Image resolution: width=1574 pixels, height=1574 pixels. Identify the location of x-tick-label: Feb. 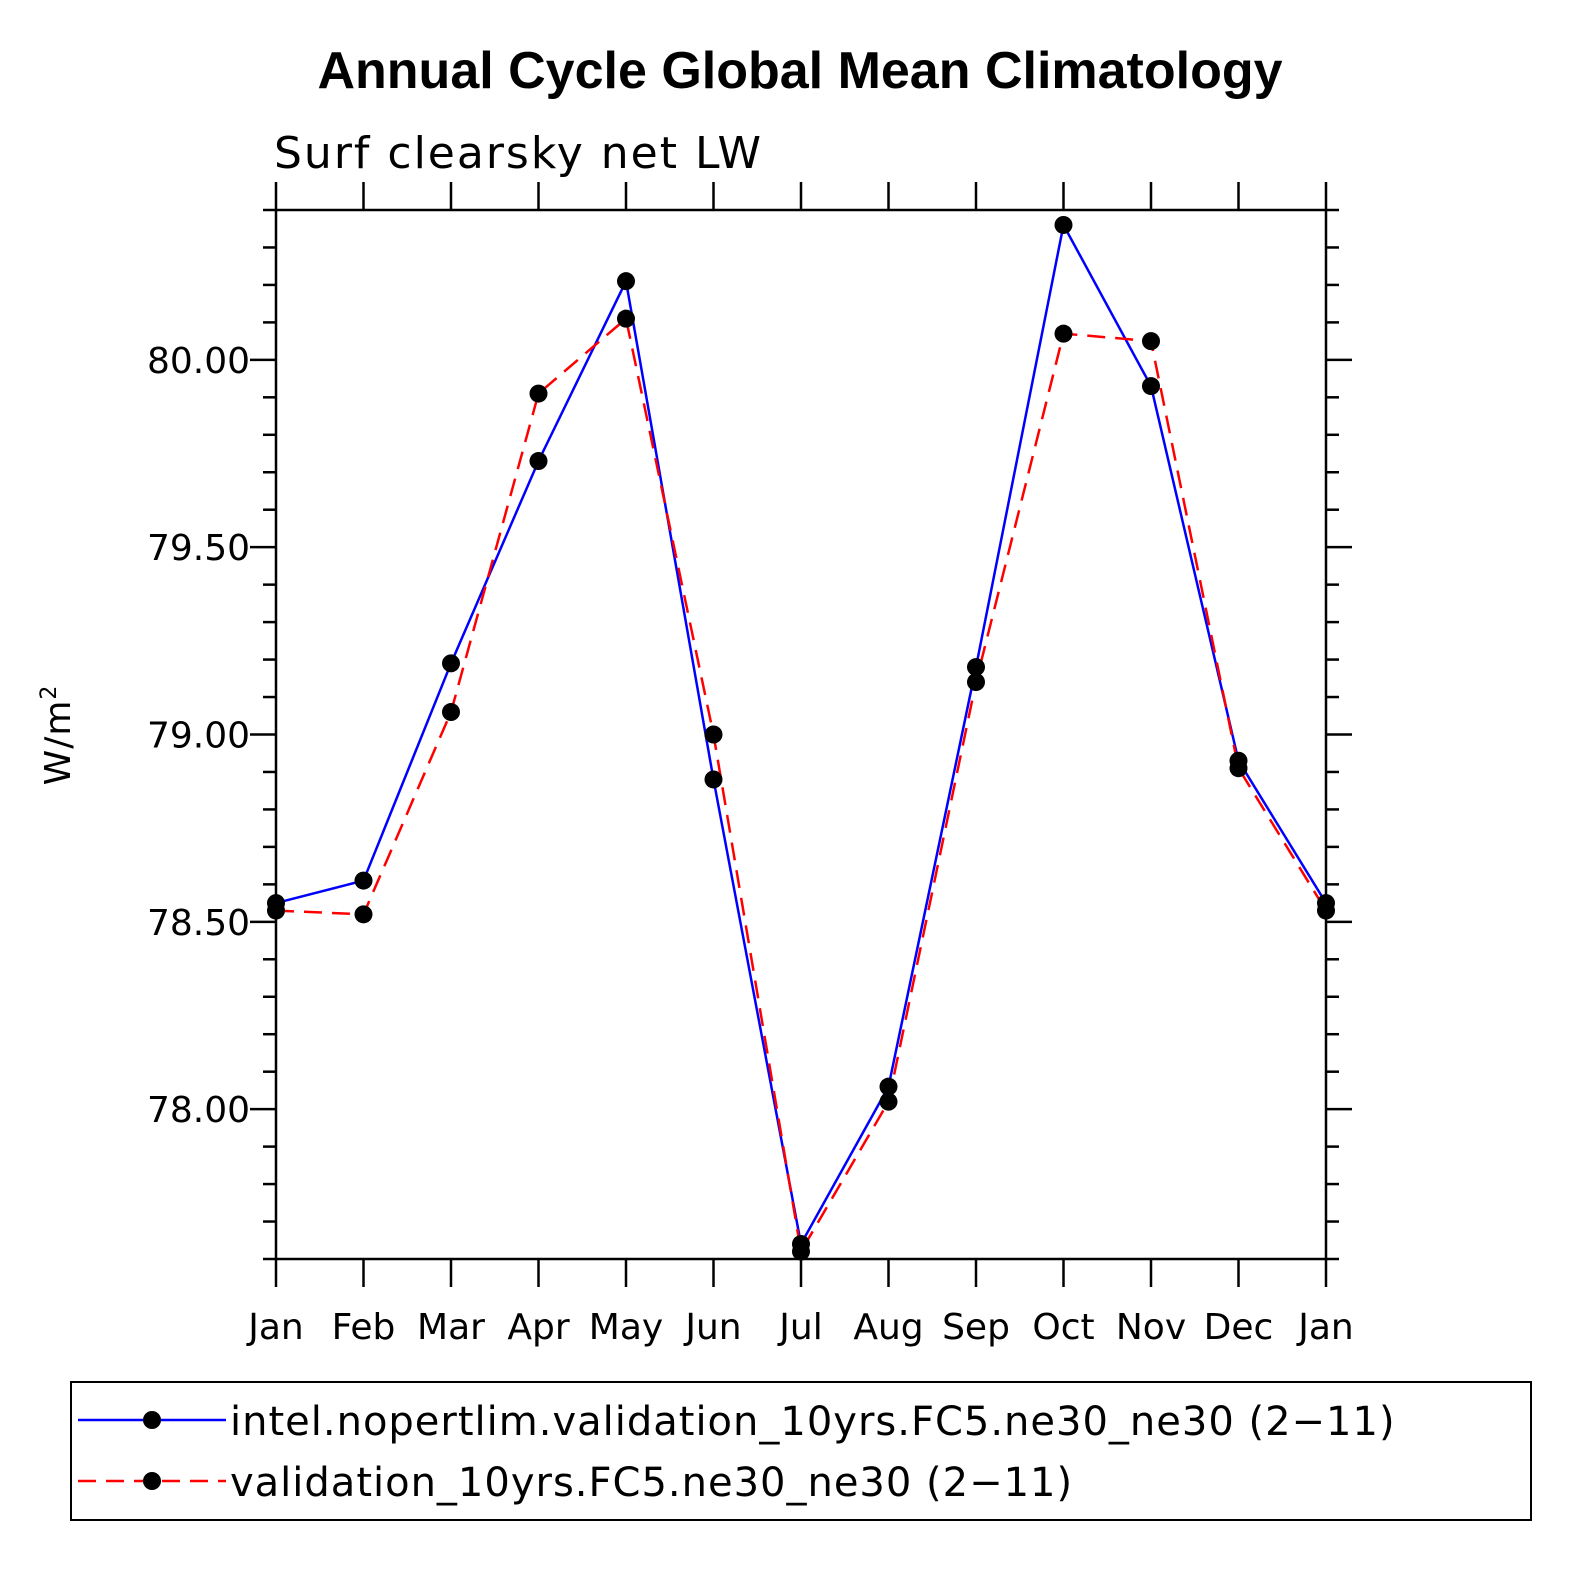
(364, 1327).